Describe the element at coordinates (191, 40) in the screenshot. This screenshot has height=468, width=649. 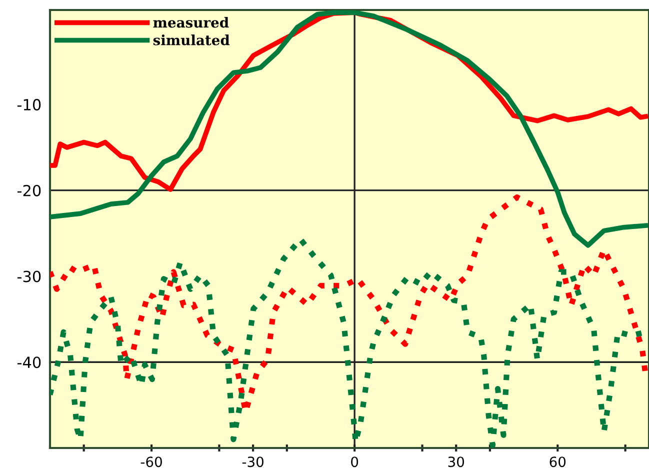
I see `series-label: simulated` at that location.